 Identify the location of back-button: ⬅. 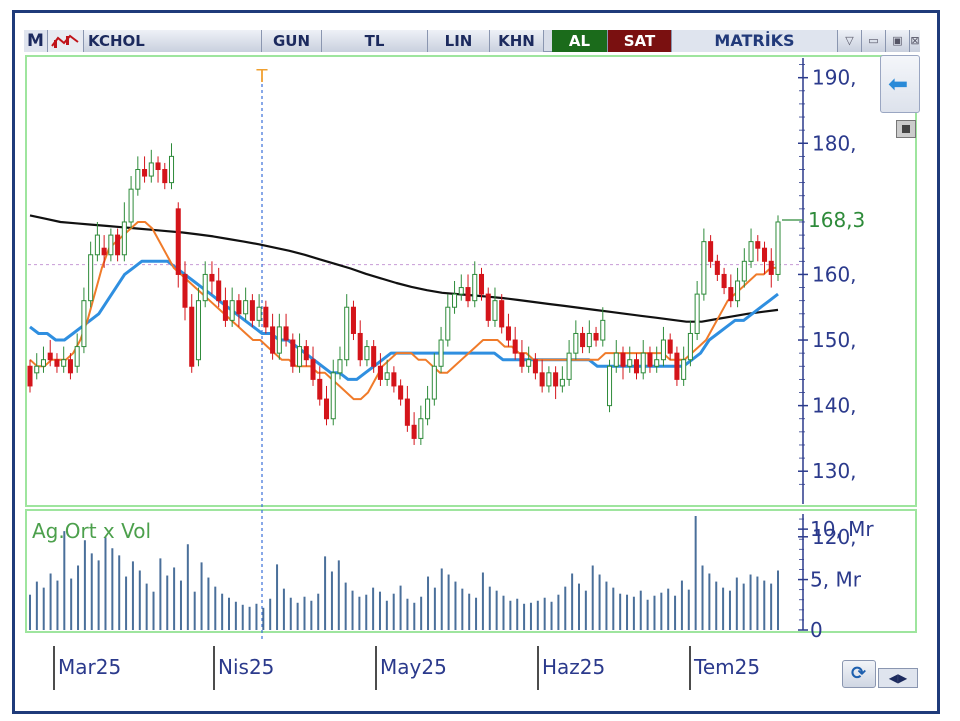
(900, 84).